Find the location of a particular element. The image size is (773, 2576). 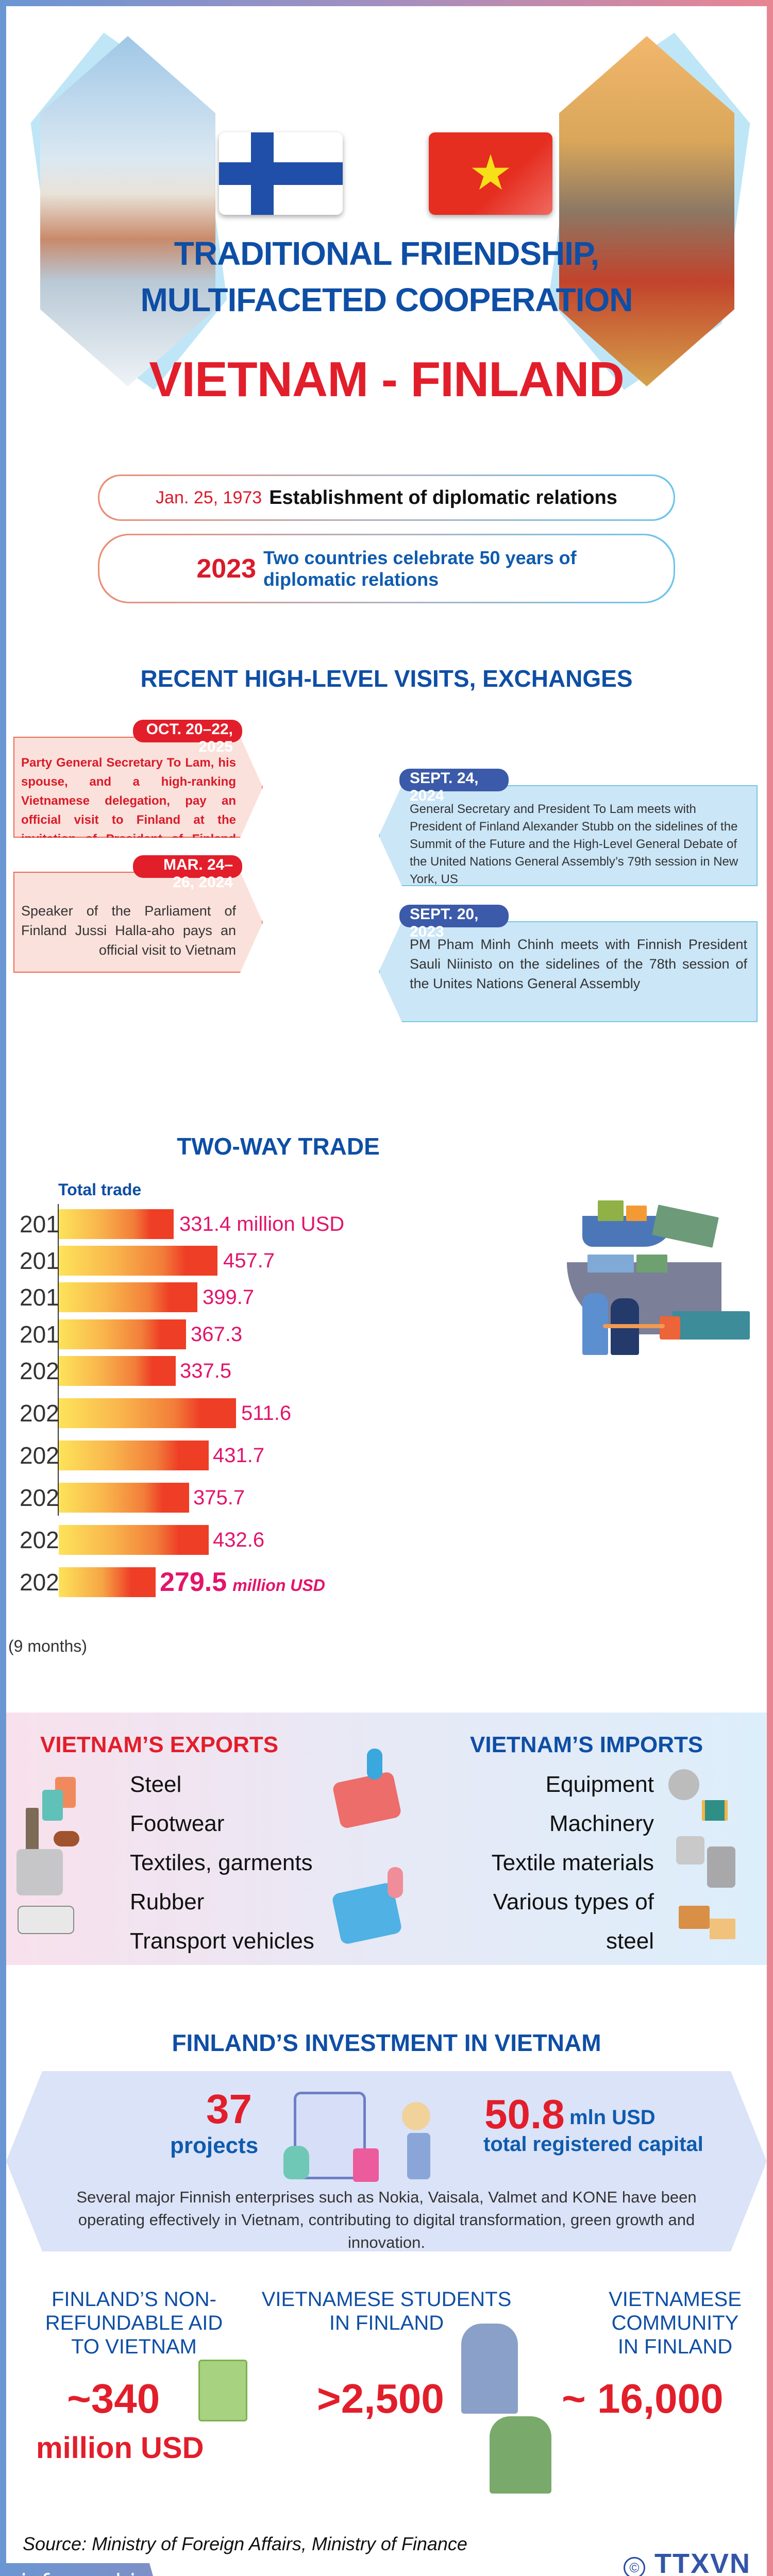

community-label-line: VIETNAMESE is located at coordinates (676, 2299).